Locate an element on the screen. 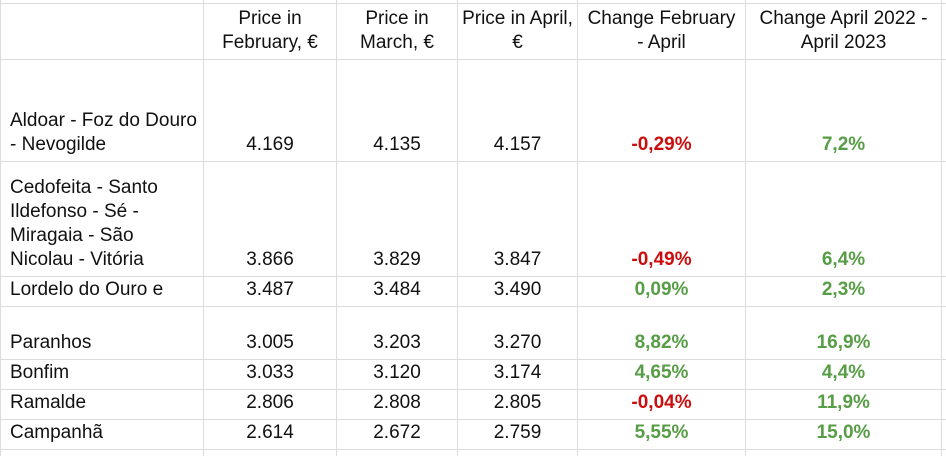 The height and width of the screenshot is (458, 946). price-mar-cell: 4.135 is located at coordinates (397, 110).